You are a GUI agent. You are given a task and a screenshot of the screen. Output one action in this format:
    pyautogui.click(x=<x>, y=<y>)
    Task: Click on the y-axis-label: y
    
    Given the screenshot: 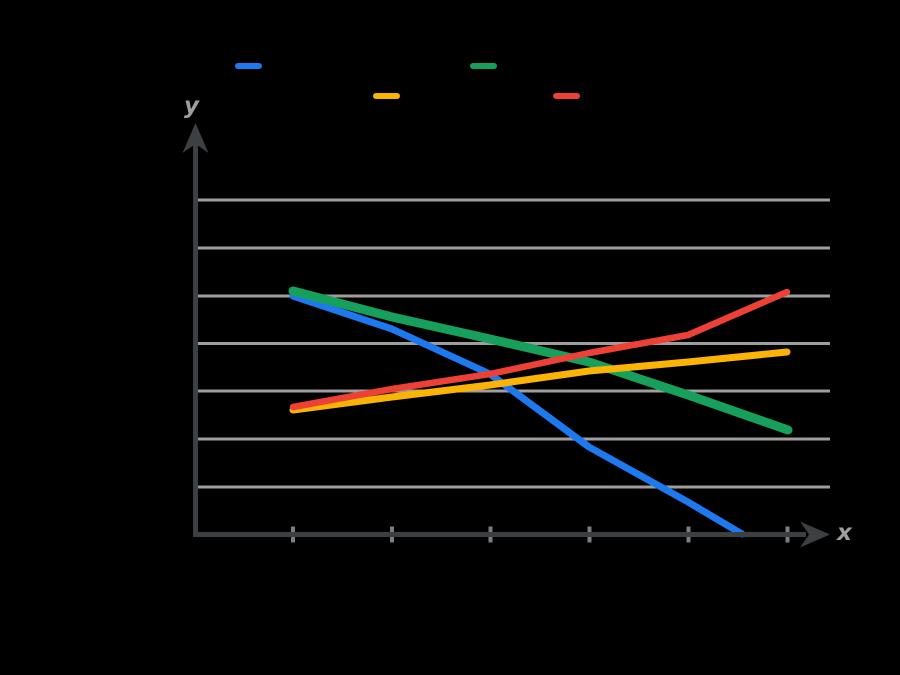 What is the action you would take?
    pyautogui.click(x=191, y=106)
    